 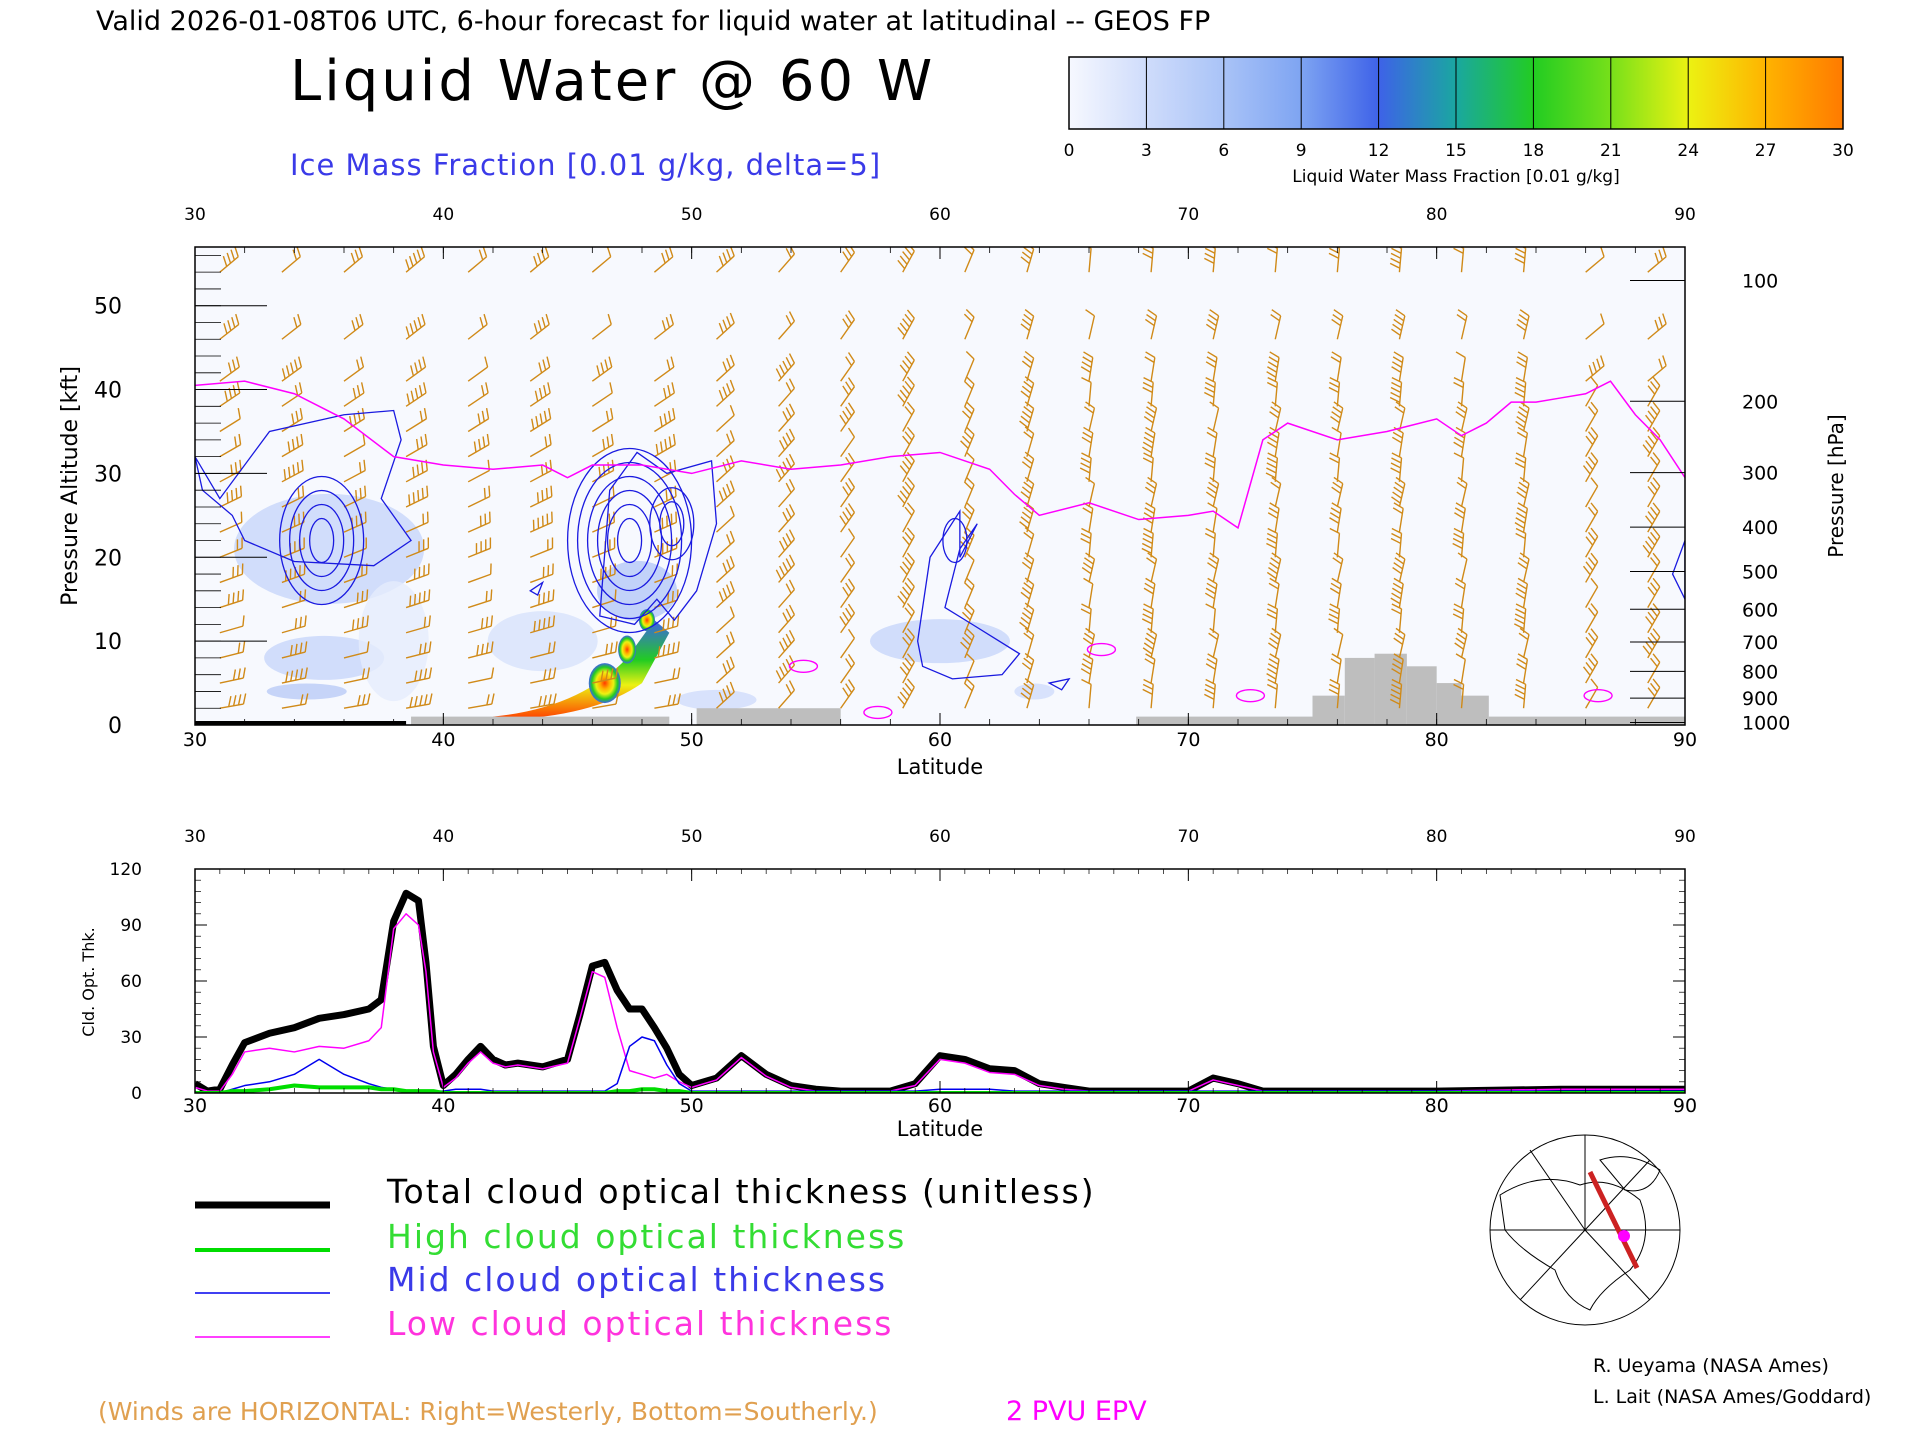 What do you see at coordinates (1760, 610) in the screenshot?
I see `pressure-tick-label: 600` at bounding box center [1760, 610].